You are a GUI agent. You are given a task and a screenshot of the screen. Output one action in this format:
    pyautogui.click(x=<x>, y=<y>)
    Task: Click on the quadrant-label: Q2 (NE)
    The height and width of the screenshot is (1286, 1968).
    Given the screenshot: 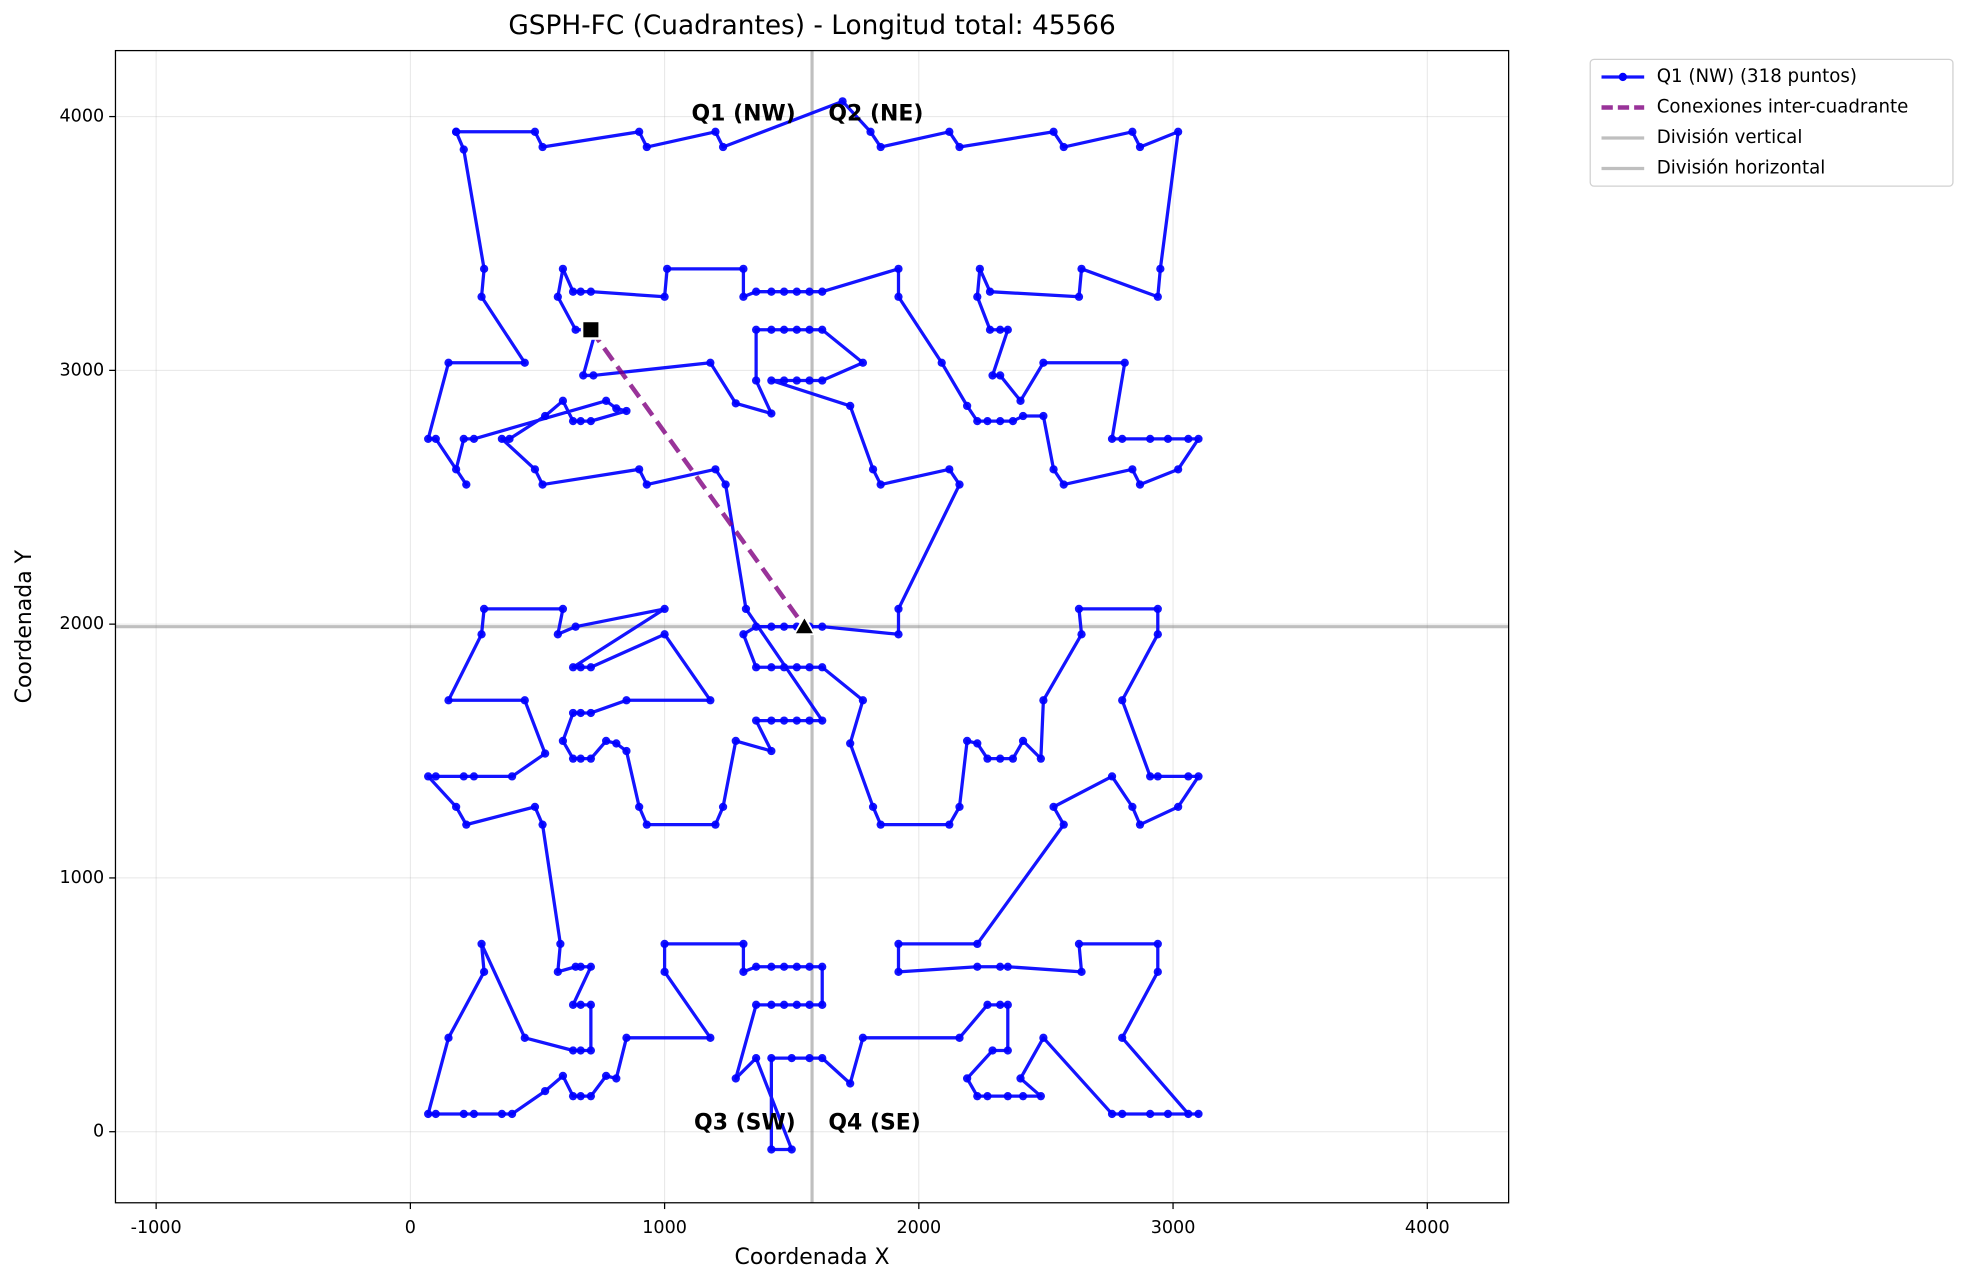 What is the action you would take?
    pyautogui.click(x=875, y=114)
    